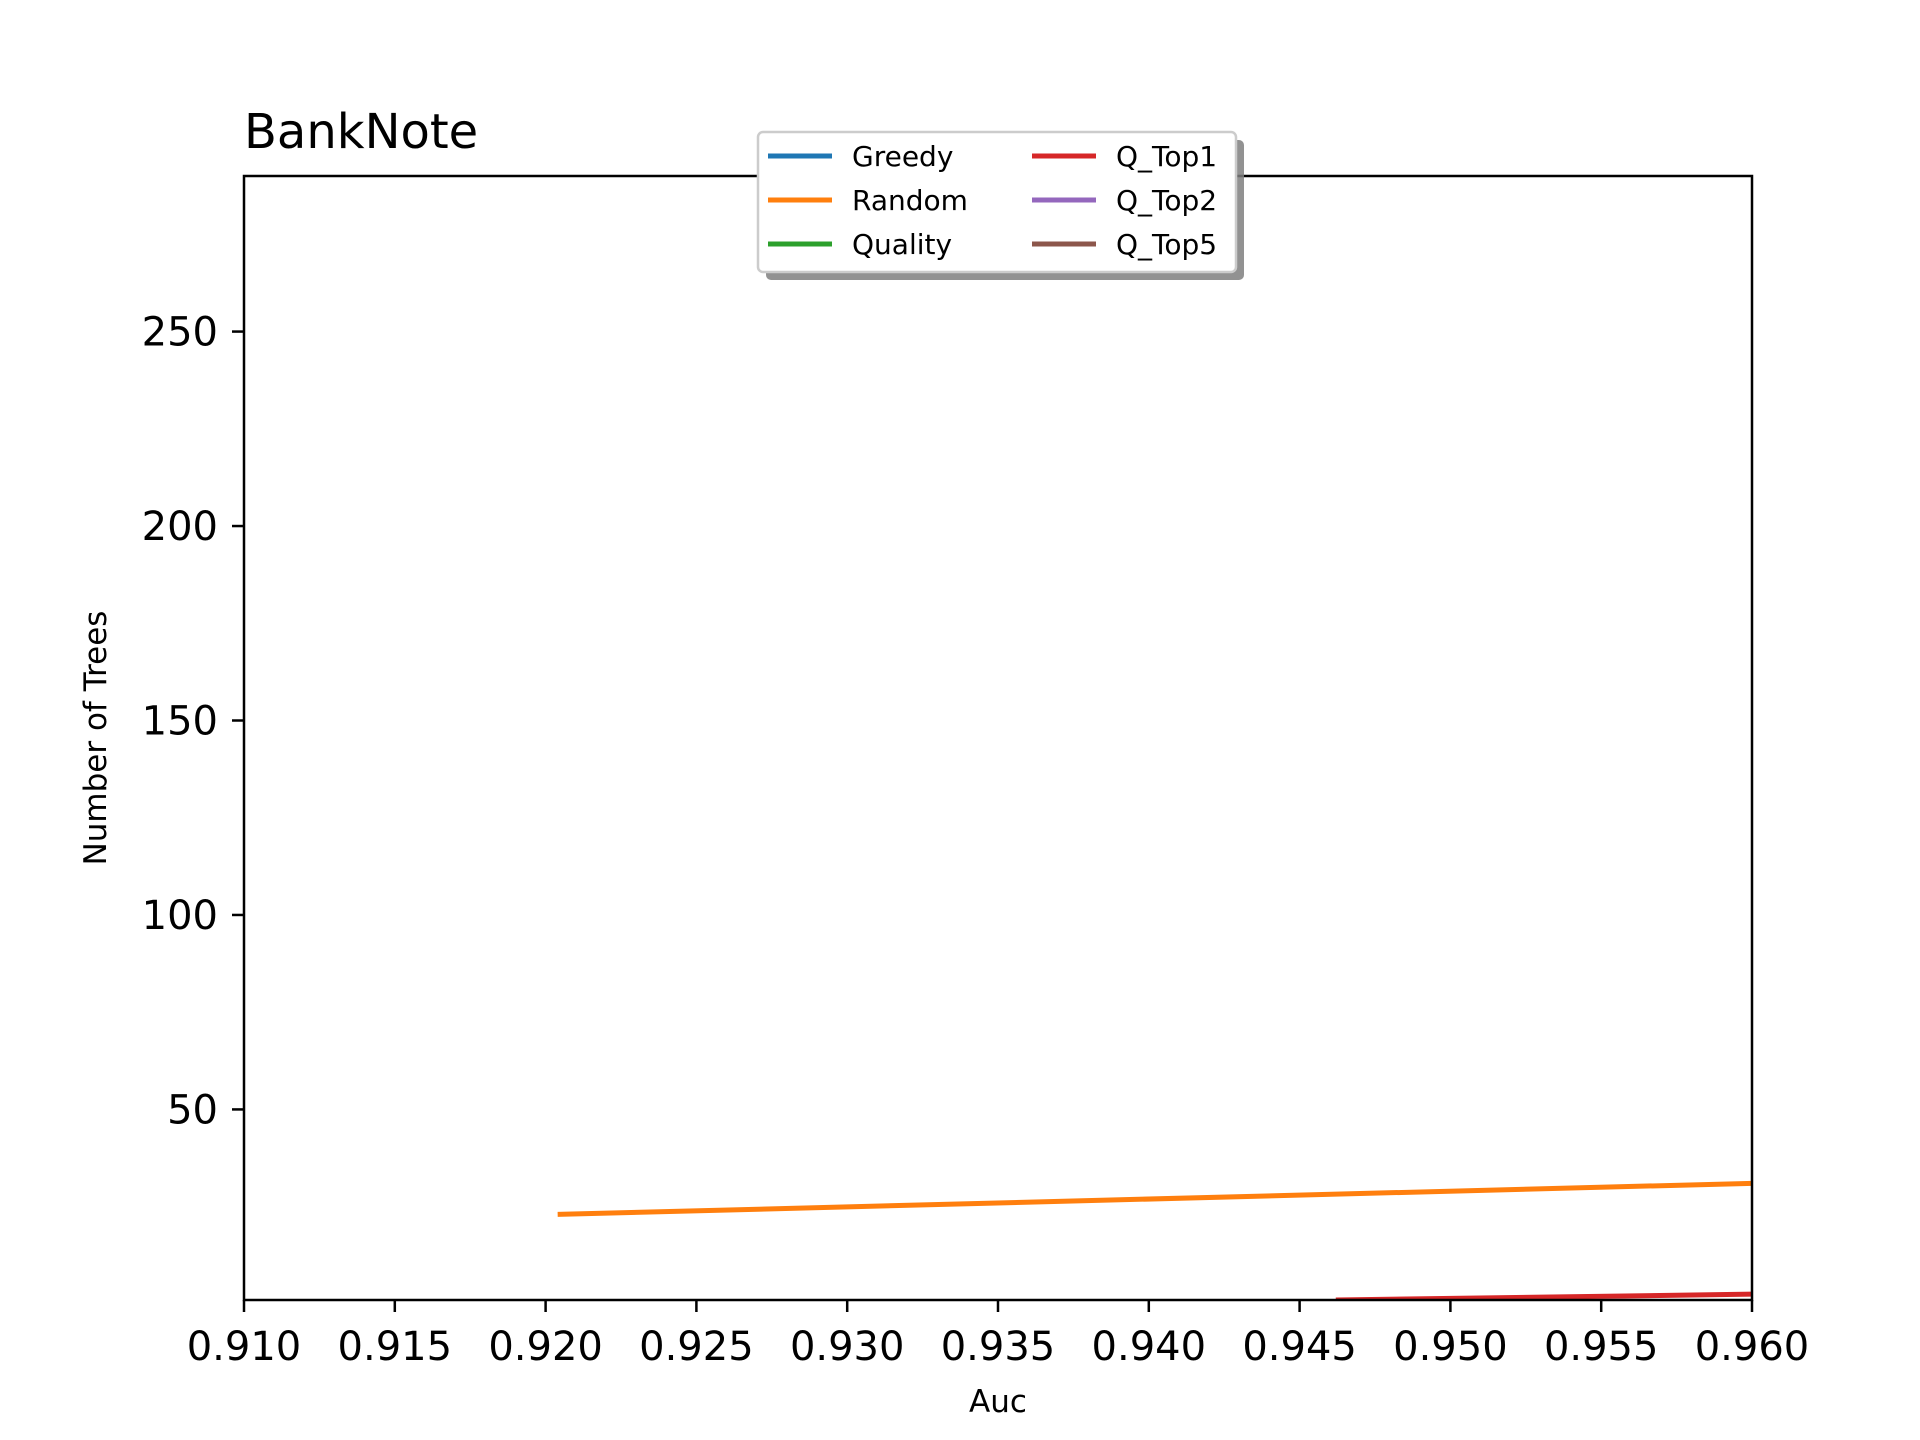  Describe the element at coordinates (192, 1110) in the screenshot. I see `y-tick-label: 50` at that location.